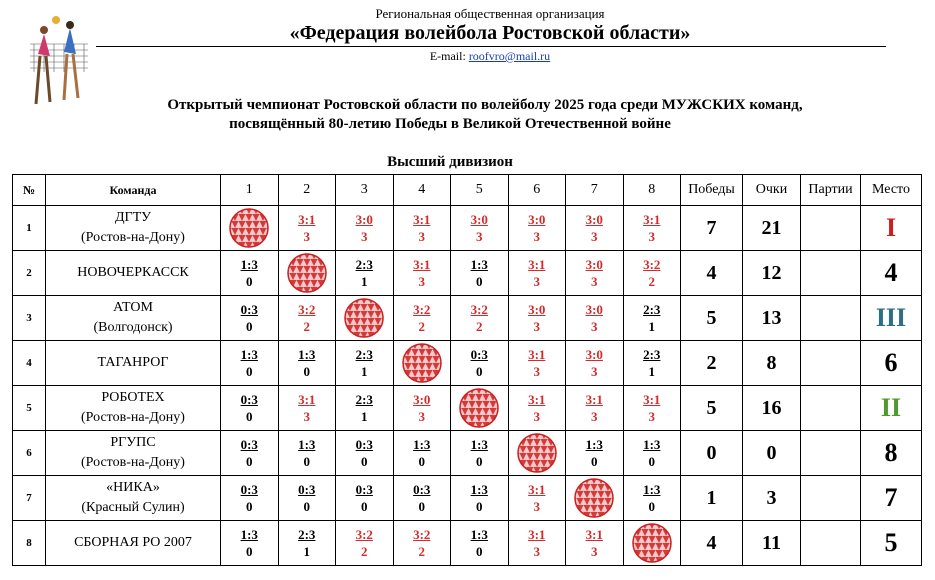  Describe the element at coordinates (29, 408) in the screenshot. I see `row-number: 5` at that location.